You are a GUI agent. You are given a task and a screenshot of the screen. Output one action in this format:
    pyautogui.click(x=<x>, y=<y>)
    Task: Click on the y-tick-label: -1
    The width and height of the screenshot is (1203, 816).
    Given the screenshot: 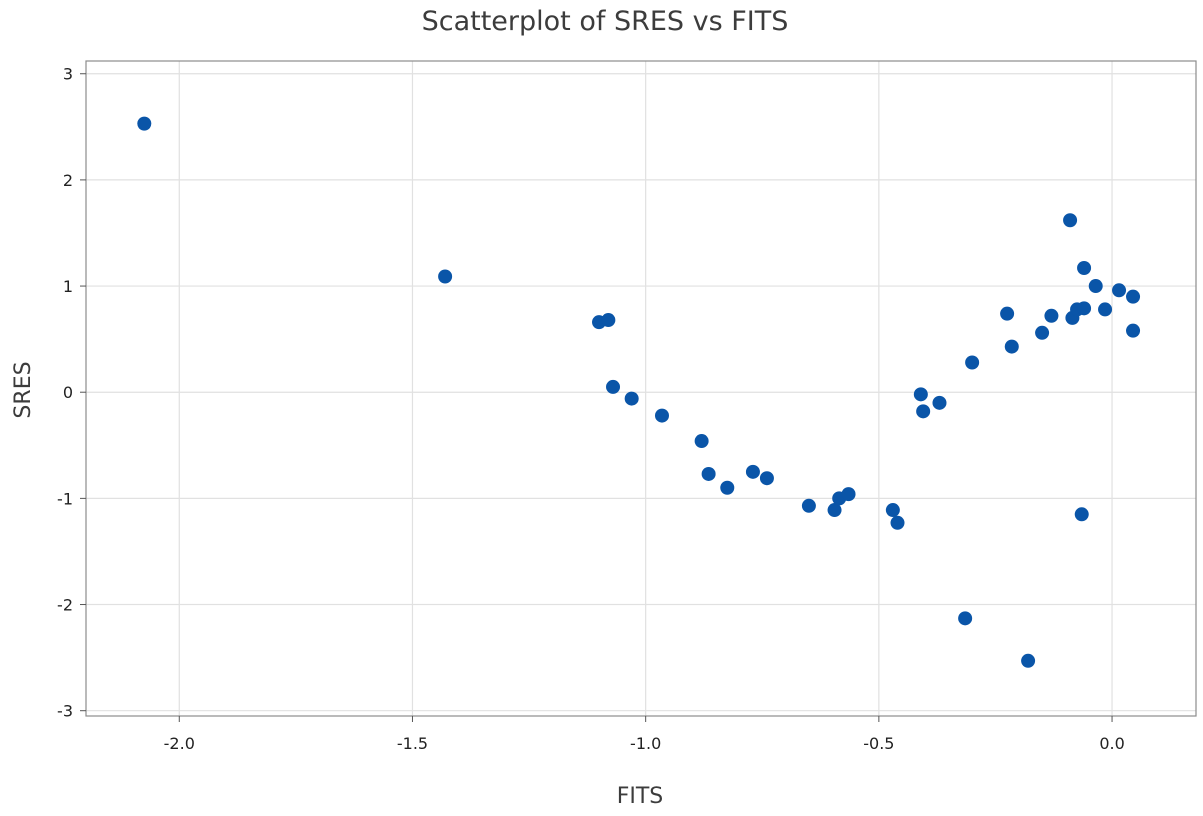 What is the action you would take?
    pyautogui.click(x=65, y=498)
    